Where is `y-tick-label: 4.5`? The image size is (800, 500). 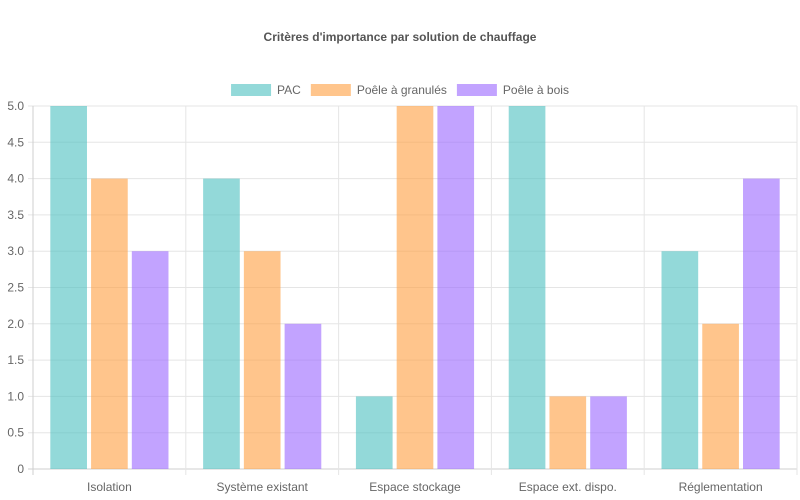 y-tick-label: 4.5 is located at coordinates (15, 142).